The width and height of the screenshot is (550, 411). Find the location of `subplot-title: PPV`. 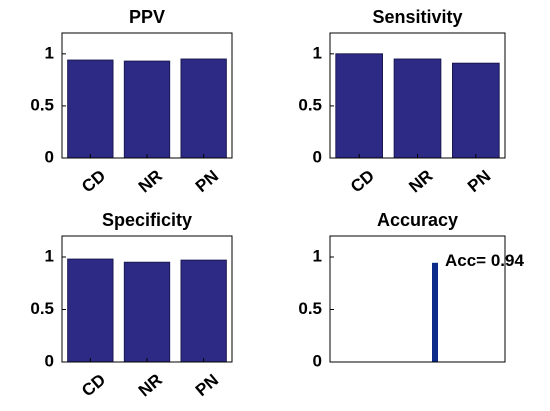

subplot-title: PPV is located at coordinates (147, 17).